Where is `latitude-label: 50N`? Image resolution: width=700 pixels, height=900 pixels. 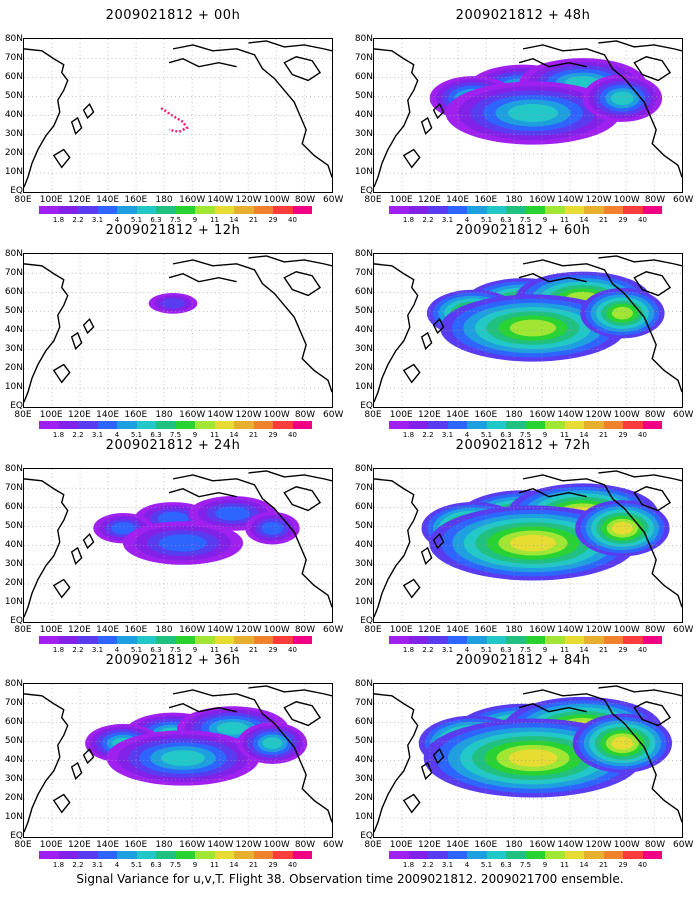
latitude-label: 50N is located at coordinates (363, 741).